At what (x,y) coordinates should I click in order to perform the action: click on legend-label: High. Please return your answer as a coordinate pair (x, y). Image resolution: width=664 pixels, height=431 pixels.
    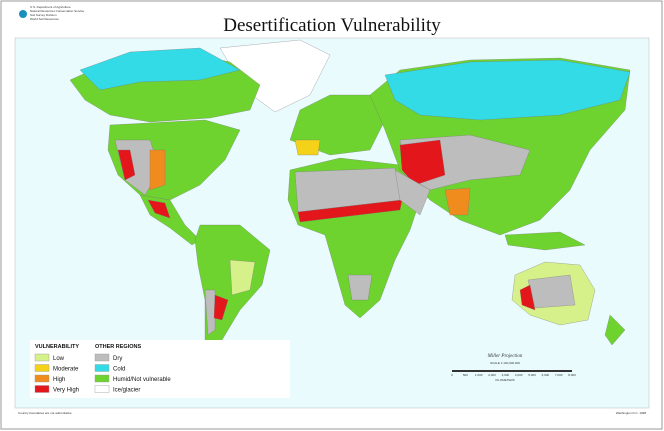
    Looking at the image, I should click on (59, 380).